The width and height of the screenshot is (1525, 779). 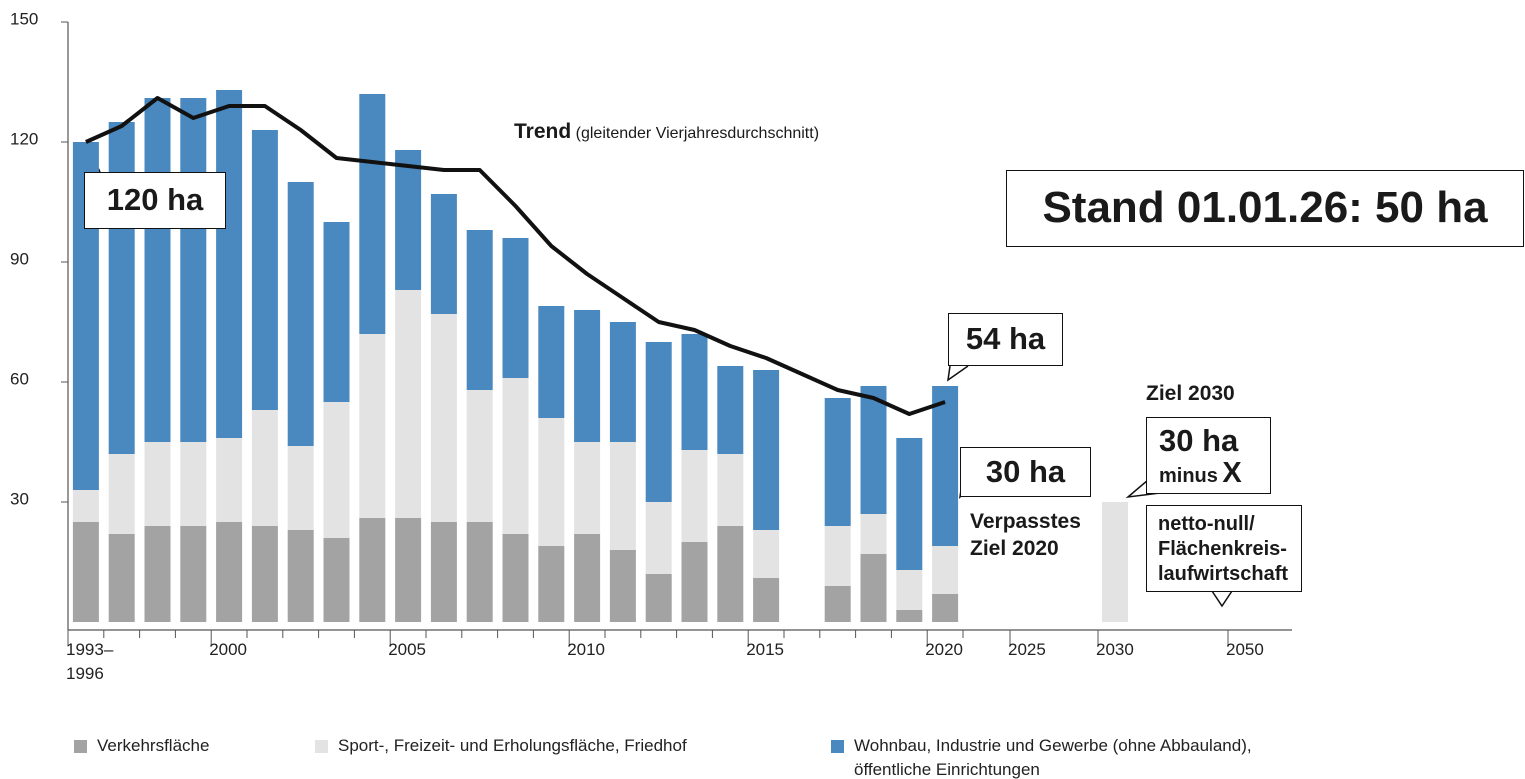 What do you see at coordinates (19, 498) in the screenshot?
I see `y-tick-label: 30` at bounding box center [19, 498].